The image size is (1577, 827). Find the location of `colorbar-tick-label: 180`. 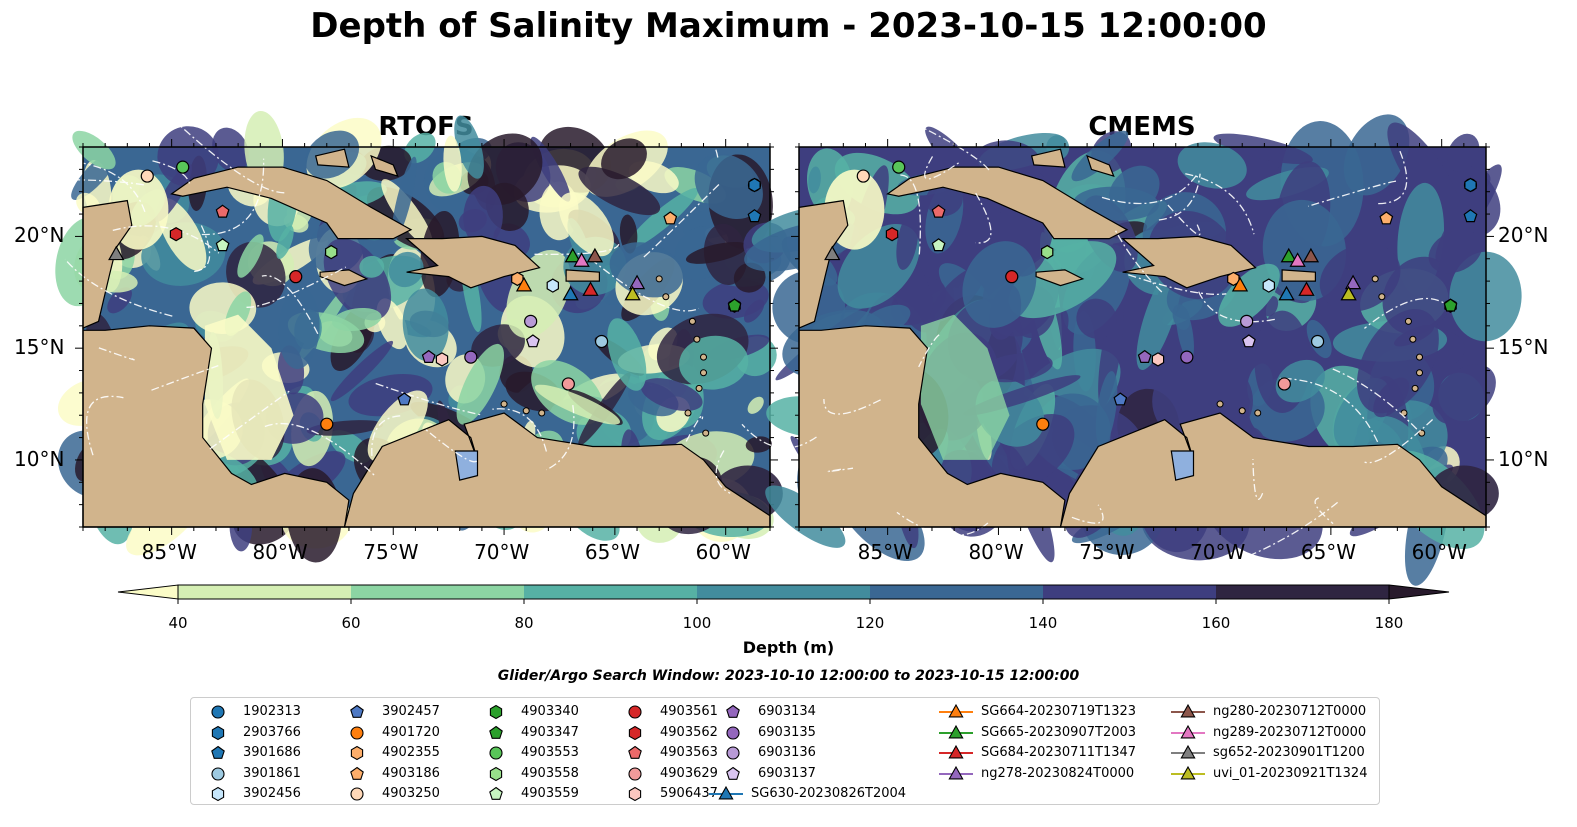

colorbar-tick-label: 180 is located at coordinates (1389, 623).